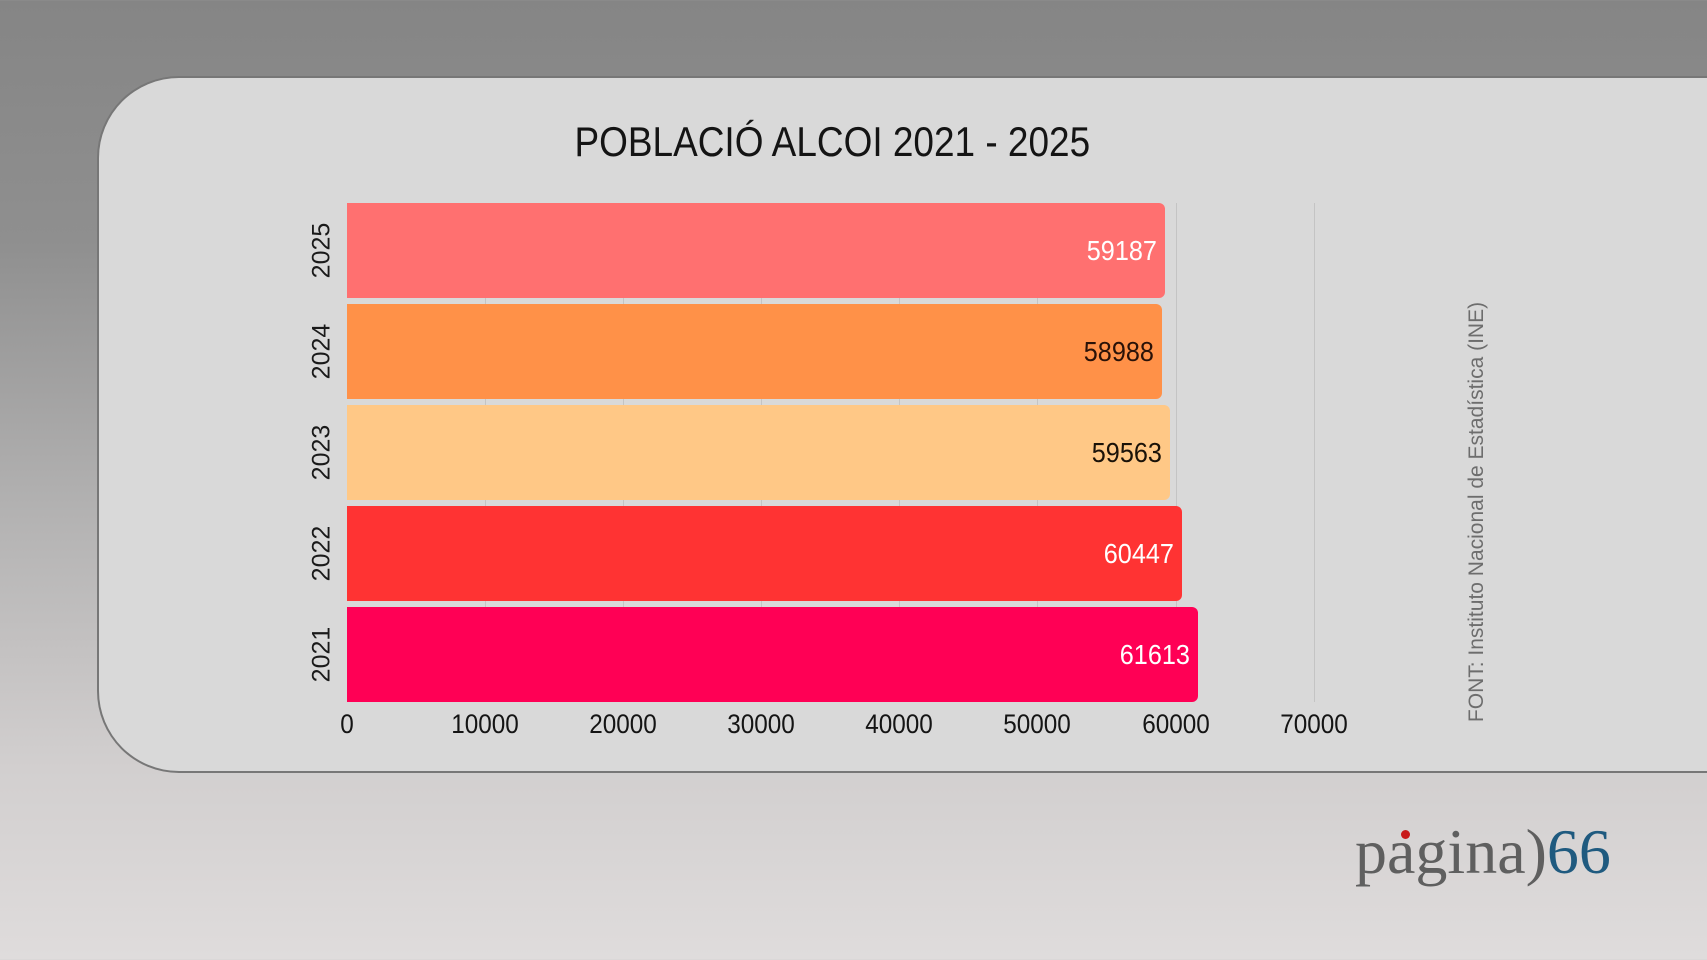 Image resolution: width=1707 pixels, height=960 pixels. Describe the element at coordinates (758, 452) in the screenshot. I see `bar-2023: 59563` at that location.